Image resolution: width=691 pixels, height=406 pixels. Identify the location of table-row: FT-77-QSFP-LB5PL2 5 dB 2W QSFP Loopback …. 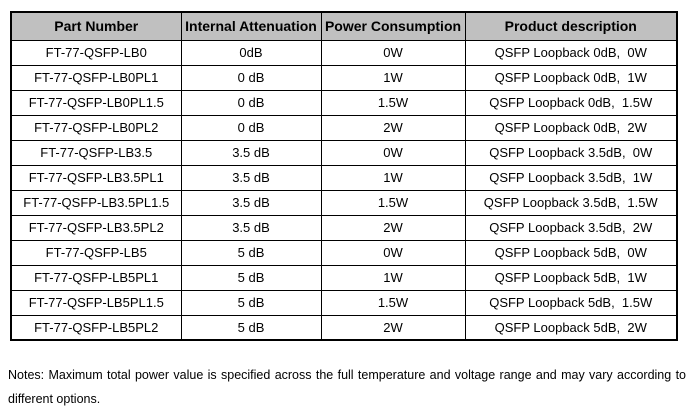
(344, 327).